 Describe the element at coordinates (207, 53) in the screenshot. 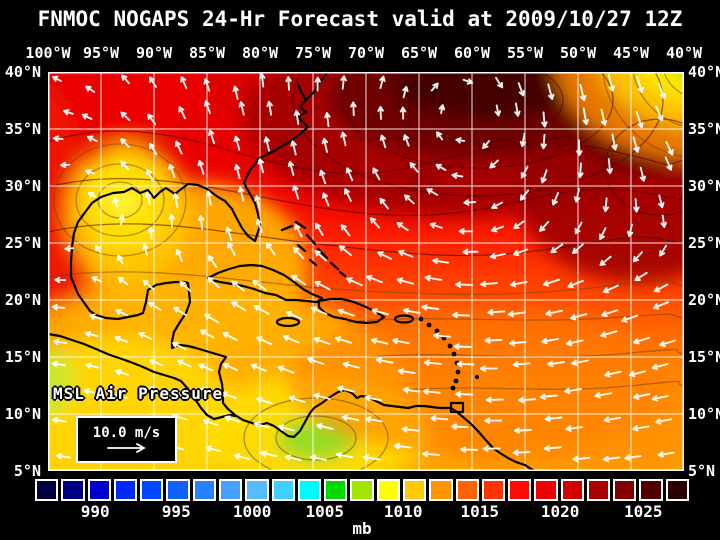

I see `lon-tick-label: 85°W` at that location.